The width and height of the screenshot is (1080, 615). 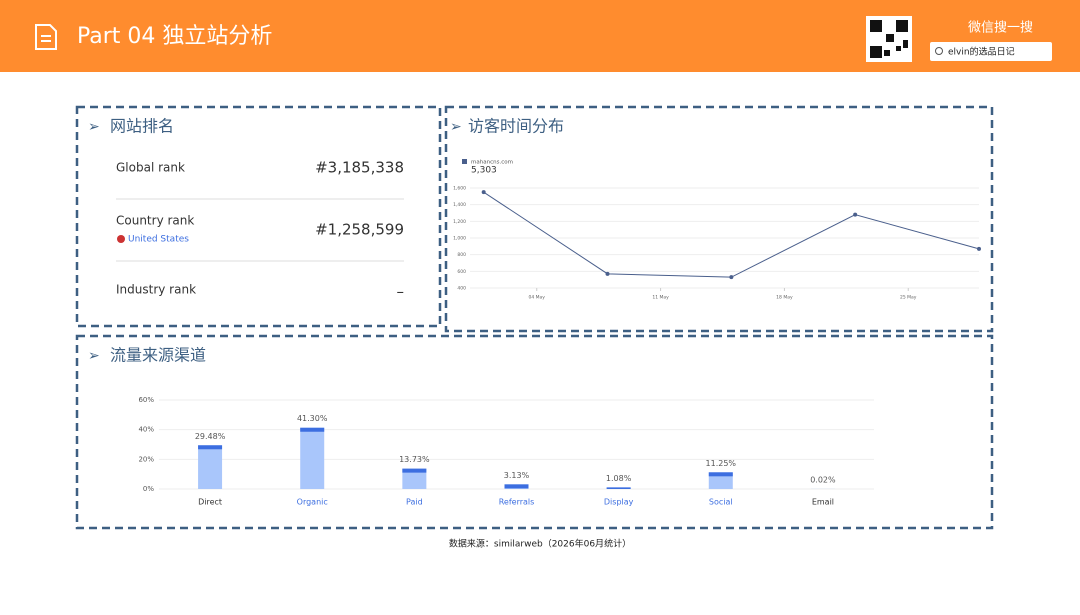 I want to click on footer: 数据来源：similarweb（2026年06月统计）, so click(x=540, y=544).